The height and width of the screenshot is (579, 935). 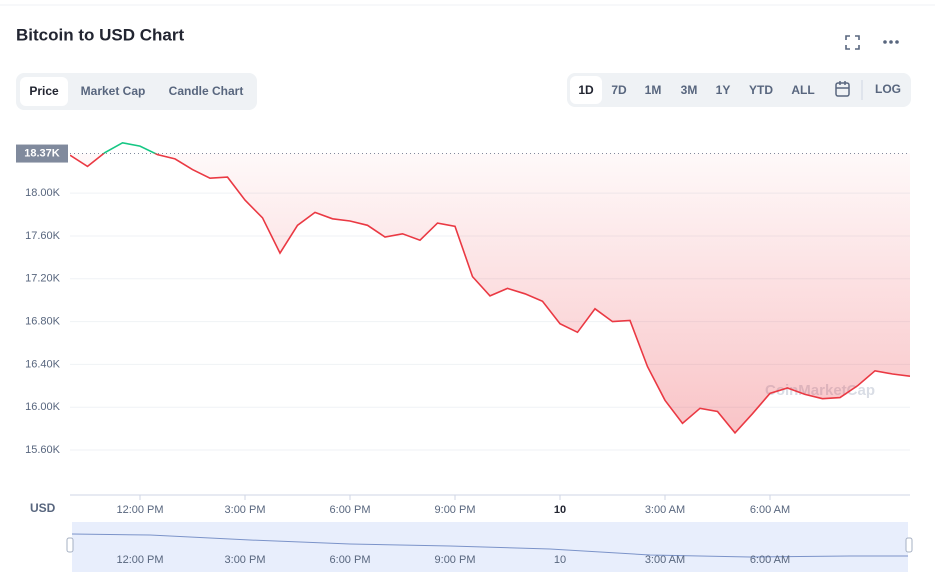 I want to click on fullscreen-icon, so click(x=852, y=42).